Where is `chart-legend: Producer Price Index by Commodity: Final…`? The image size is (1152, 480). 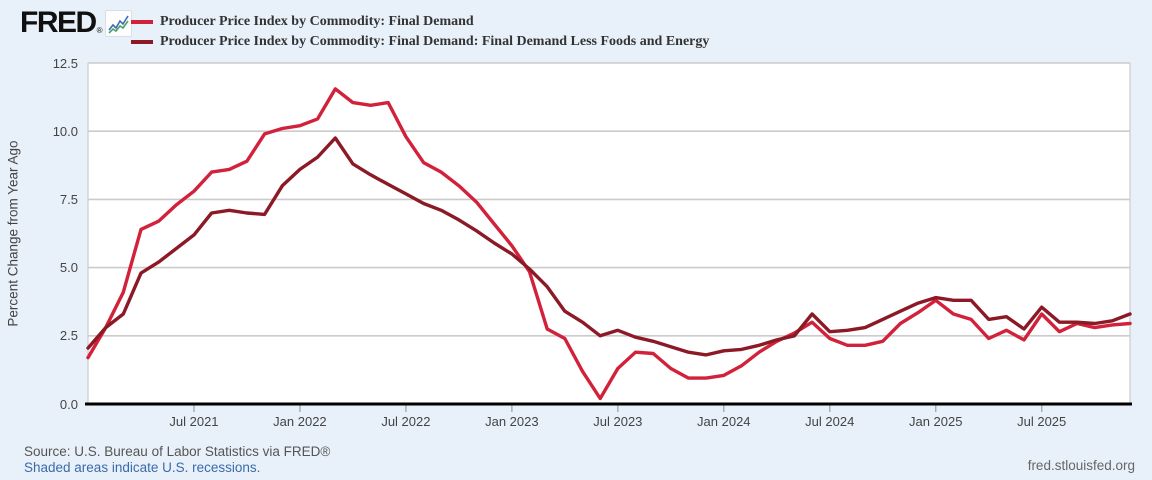
chart-legend: Producer Price Index by Commodity: Final… is located at coordinates (420, 32).